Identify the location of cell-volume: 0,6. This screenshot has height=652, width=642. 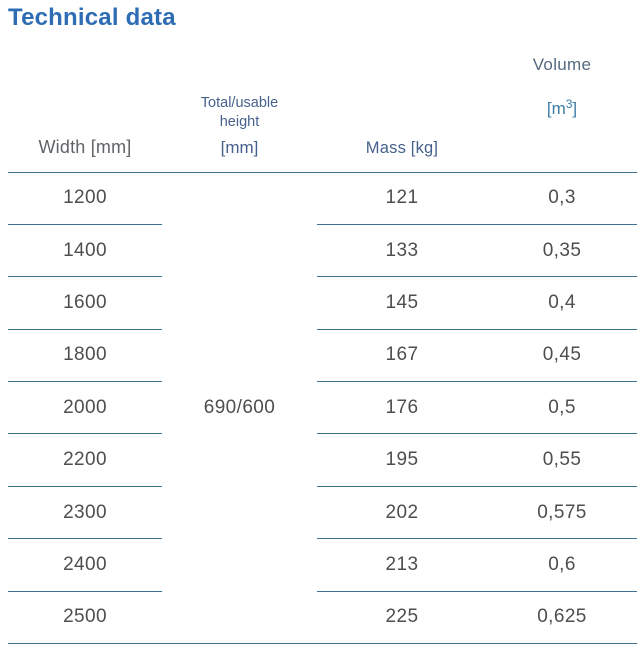
(562, 565).